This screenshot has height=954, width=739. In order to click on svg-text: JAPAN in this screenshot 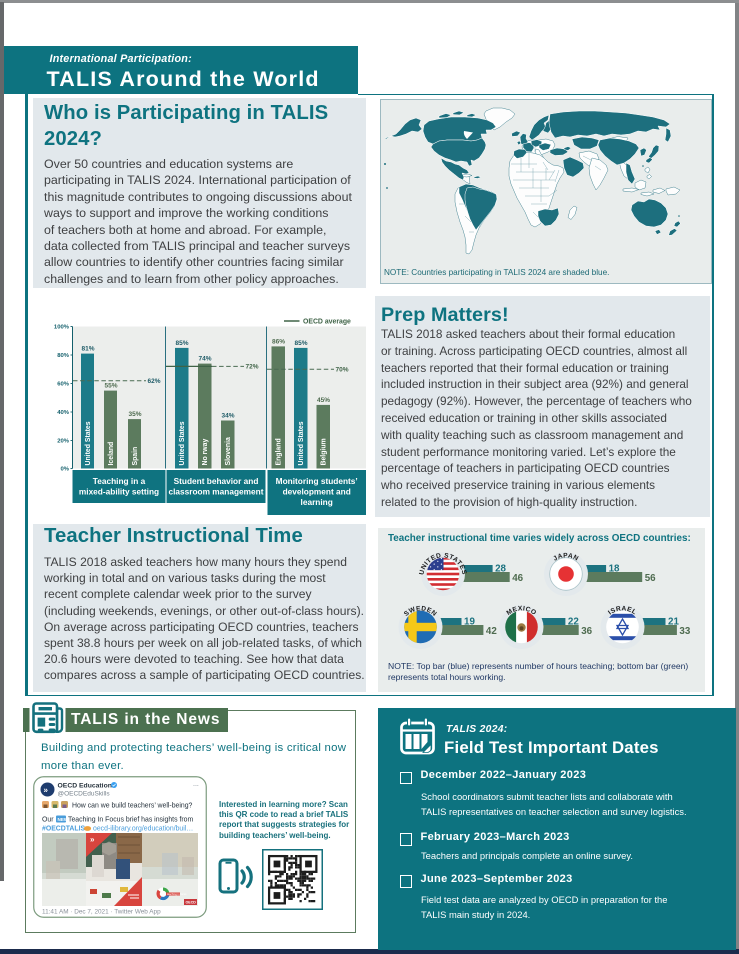, I will do `click(566, 557)`.